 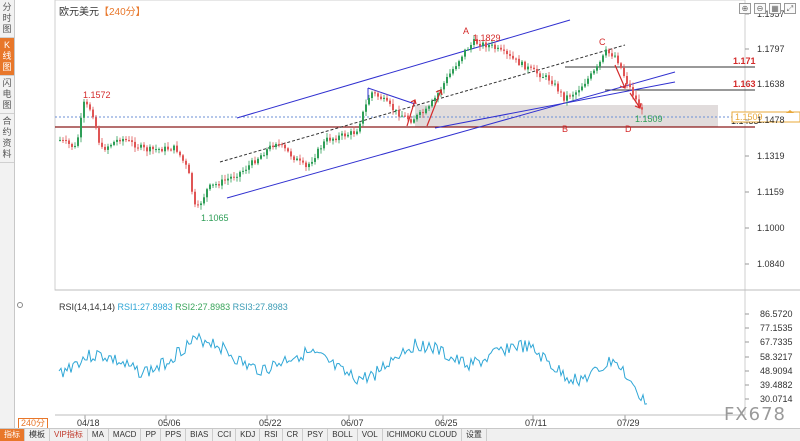 What do you see at coordinates (7, 138) in the screenshot?
I see `sidebar-tab-contract-info: 合约资料` at bounding box center [7, 138].